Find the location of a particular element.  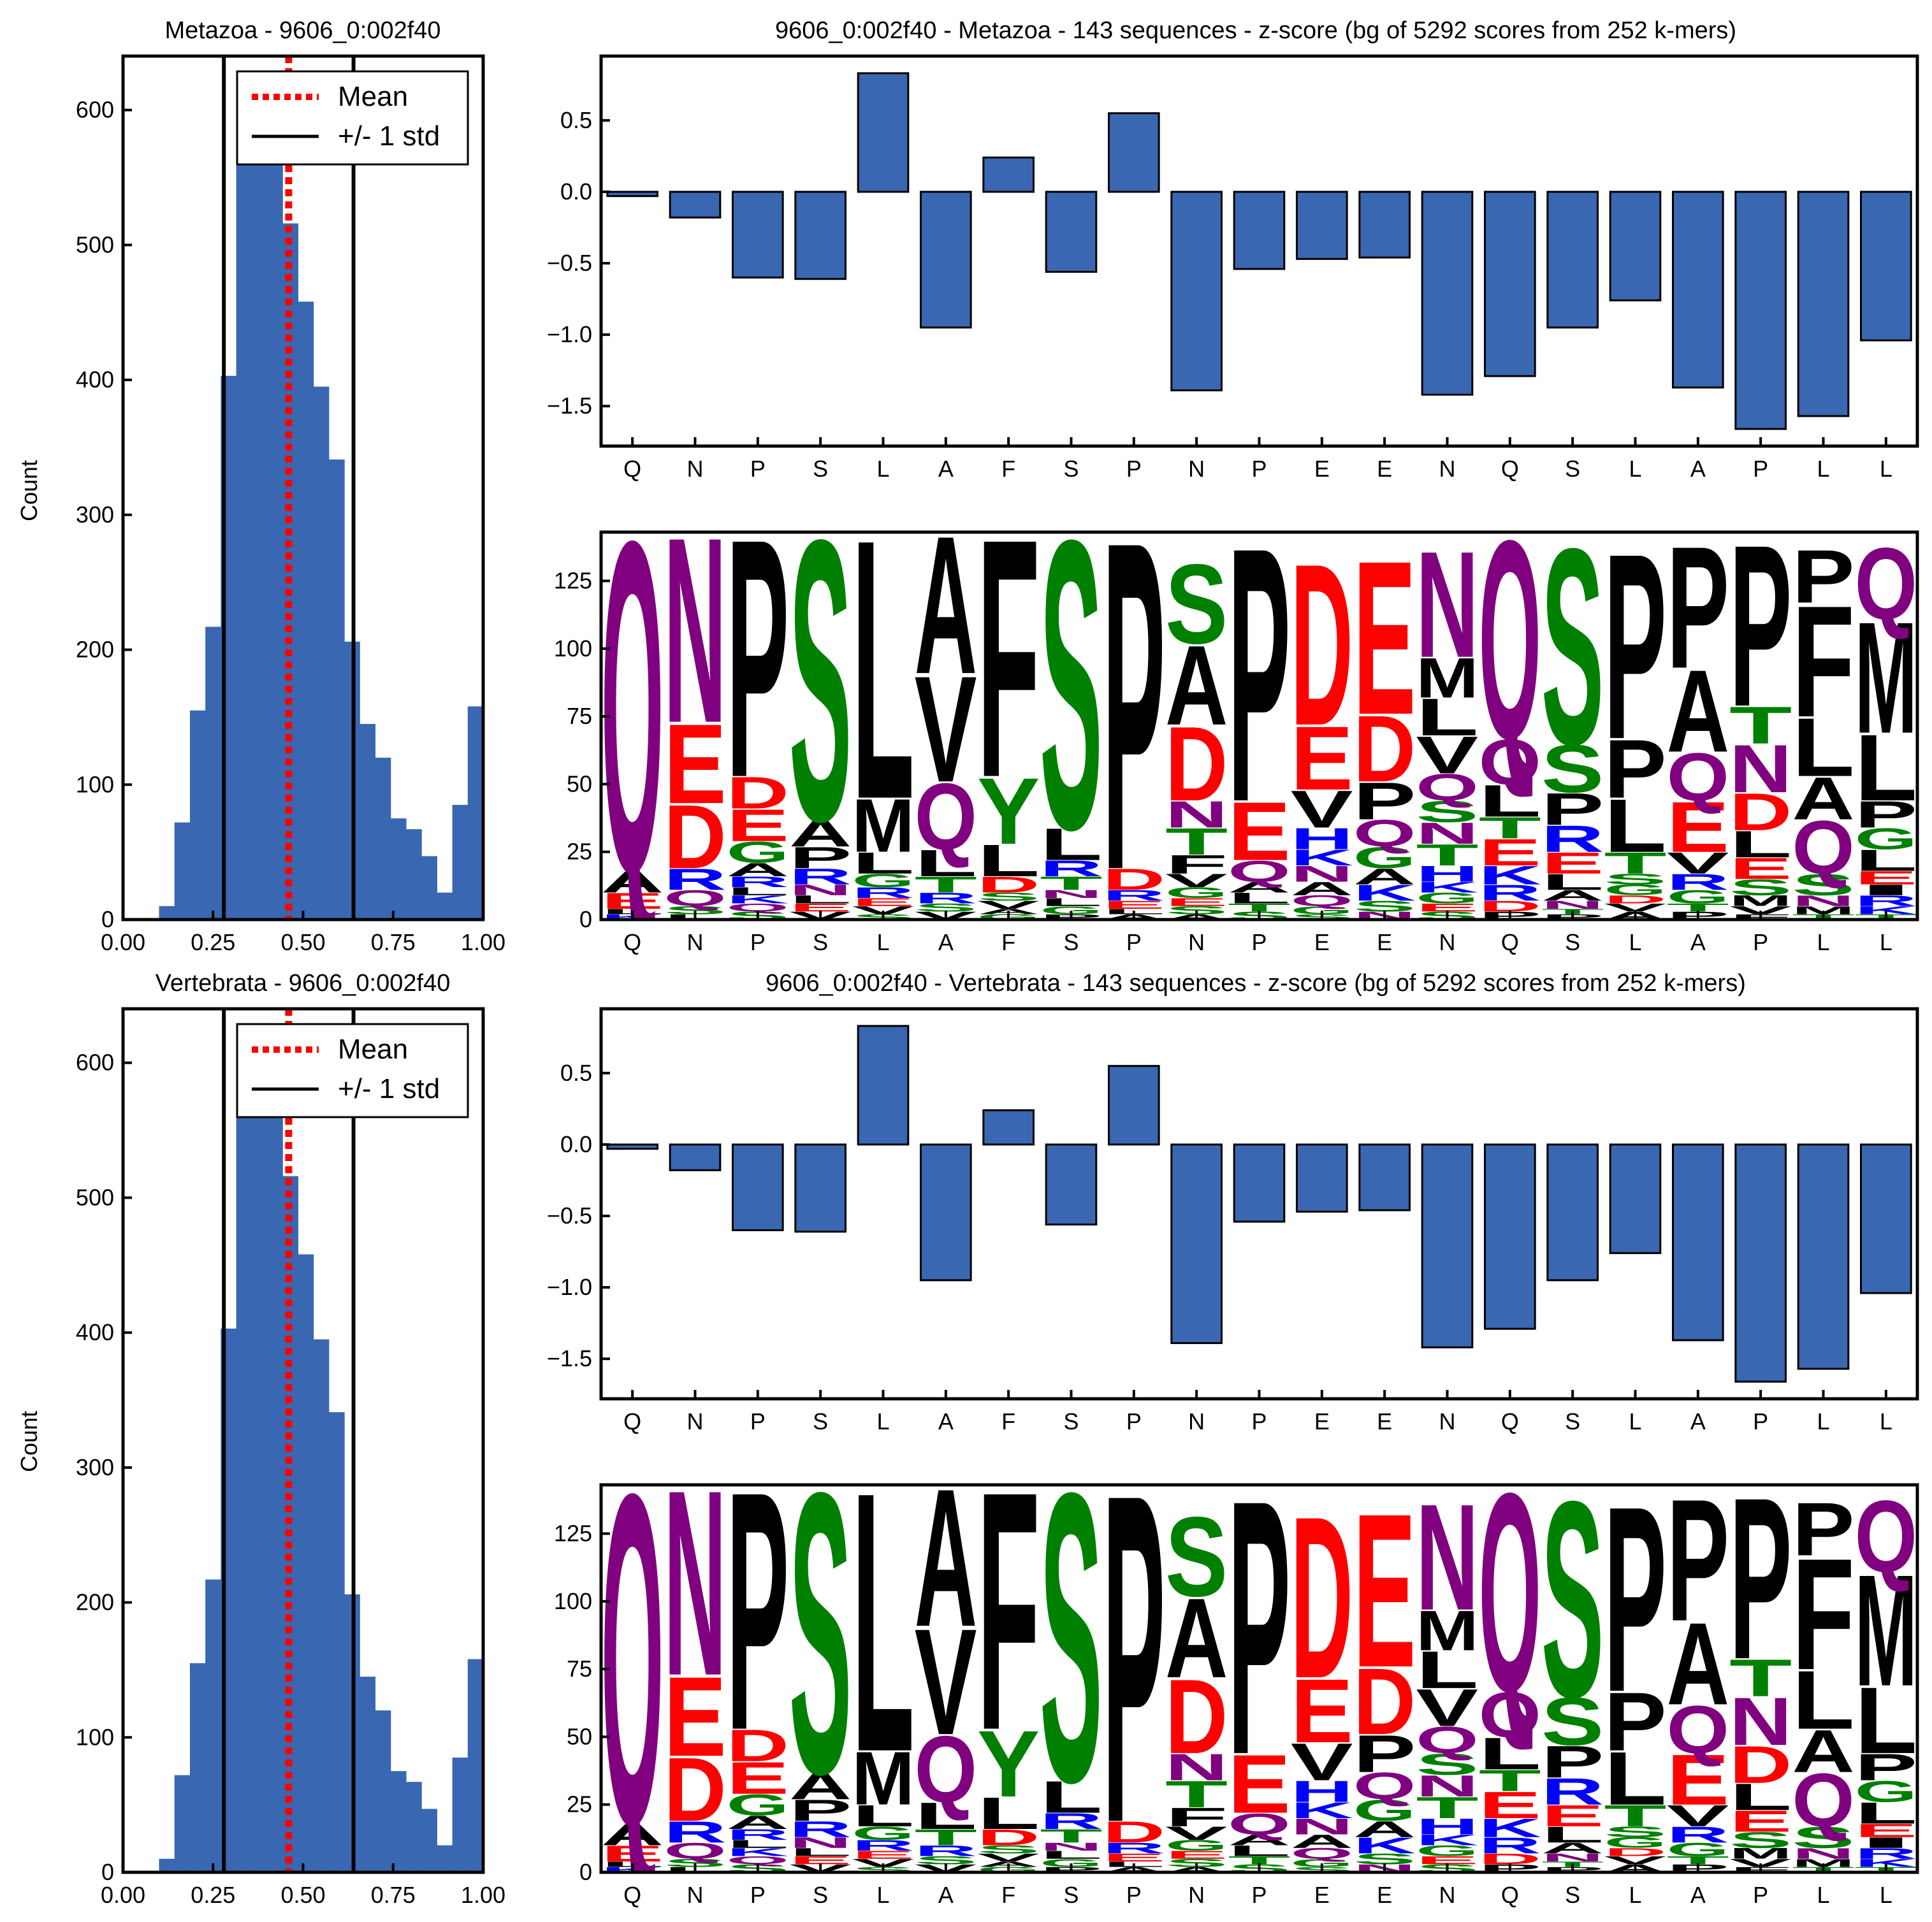

x-tick-label: F is located at coordinates (1008, 469).